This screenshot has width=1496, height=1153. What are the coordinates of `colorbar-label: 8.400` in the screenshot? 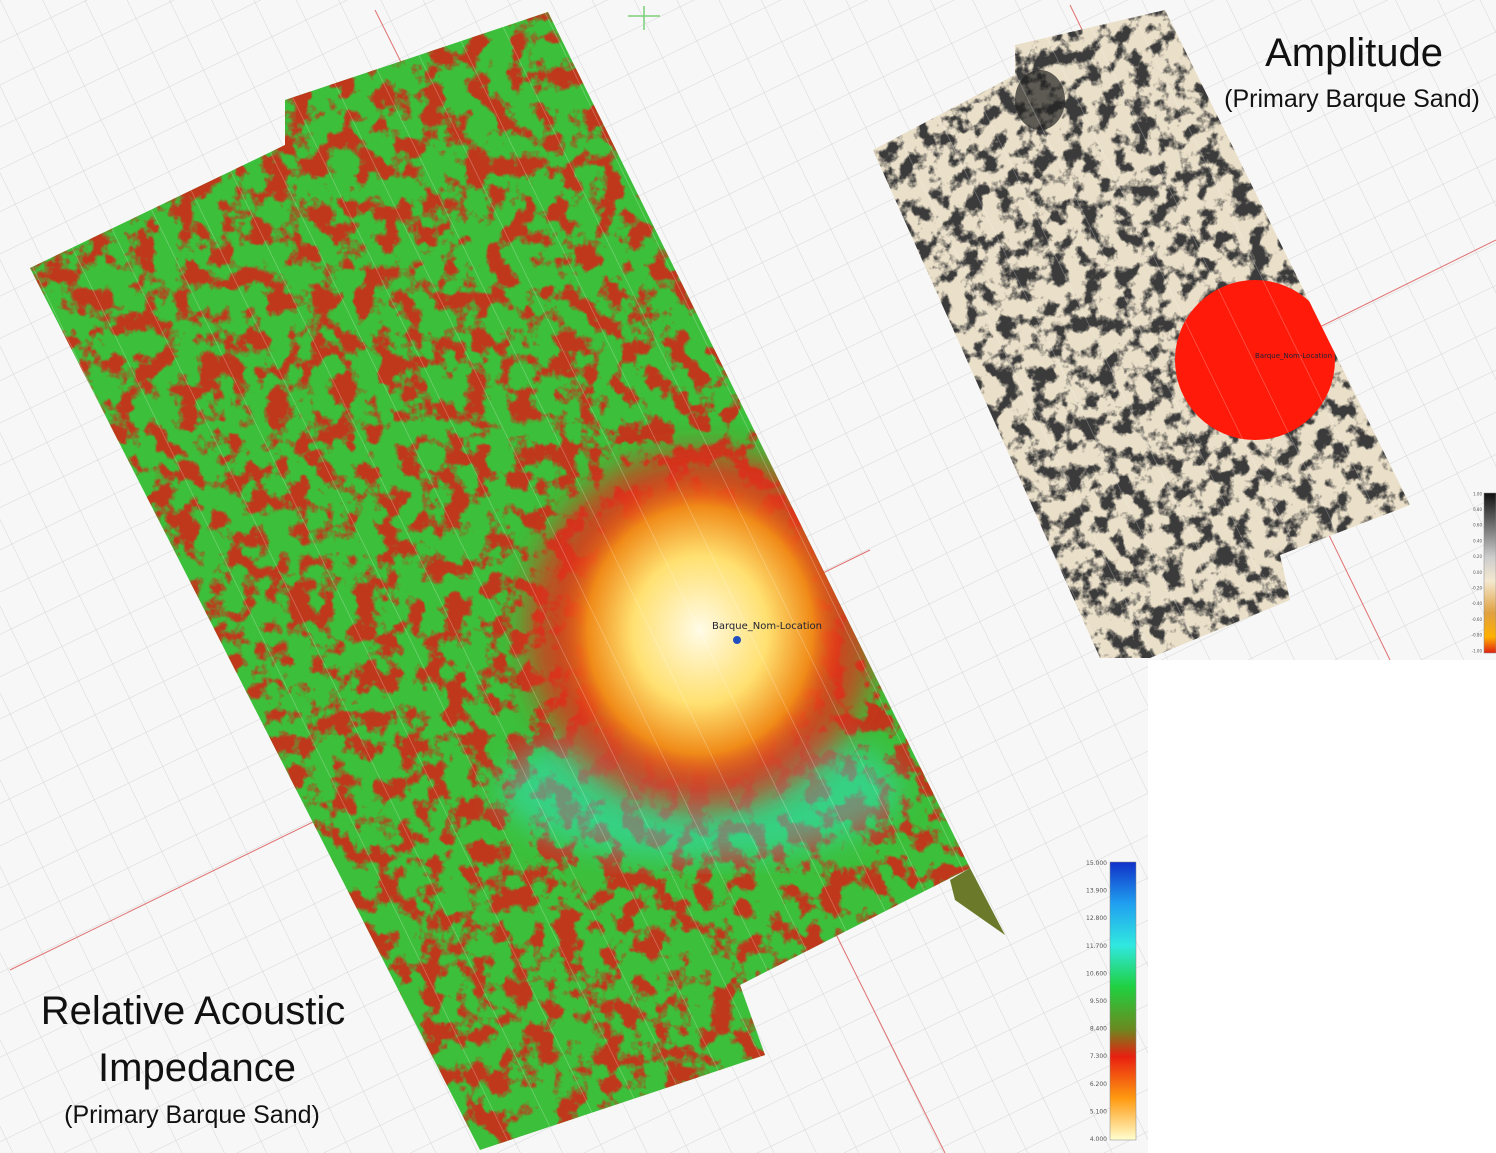 It's located at (1098, 1029).